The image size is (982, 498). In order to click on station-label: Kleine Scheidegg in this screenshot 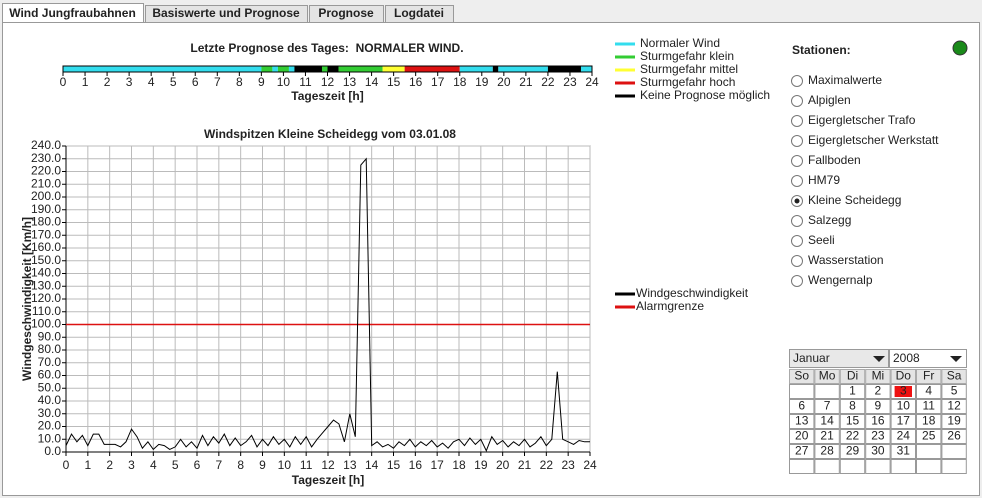, I will do `click(854, 200)`.